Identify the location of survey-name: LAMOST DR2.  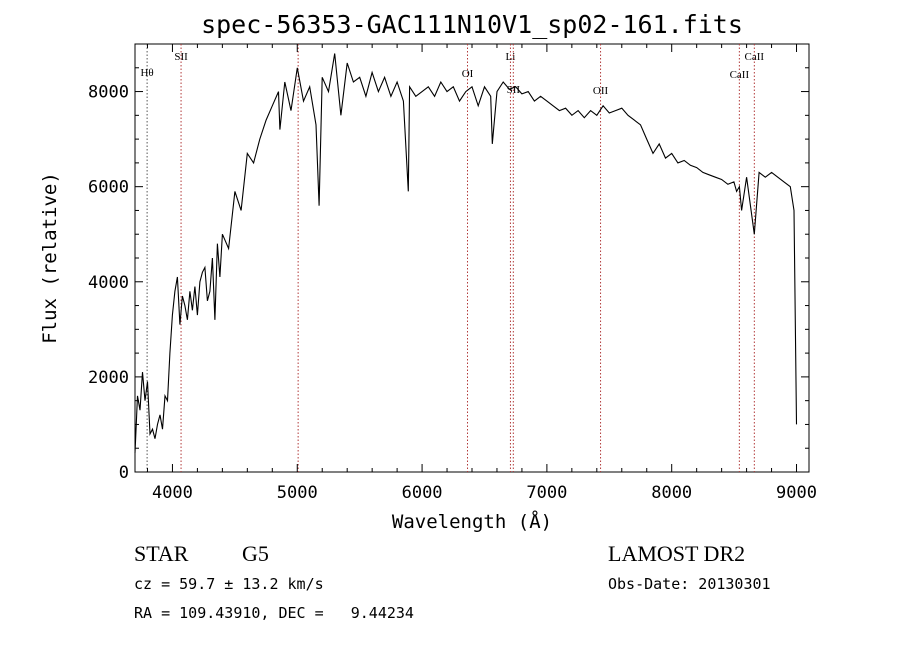
(677, 553).